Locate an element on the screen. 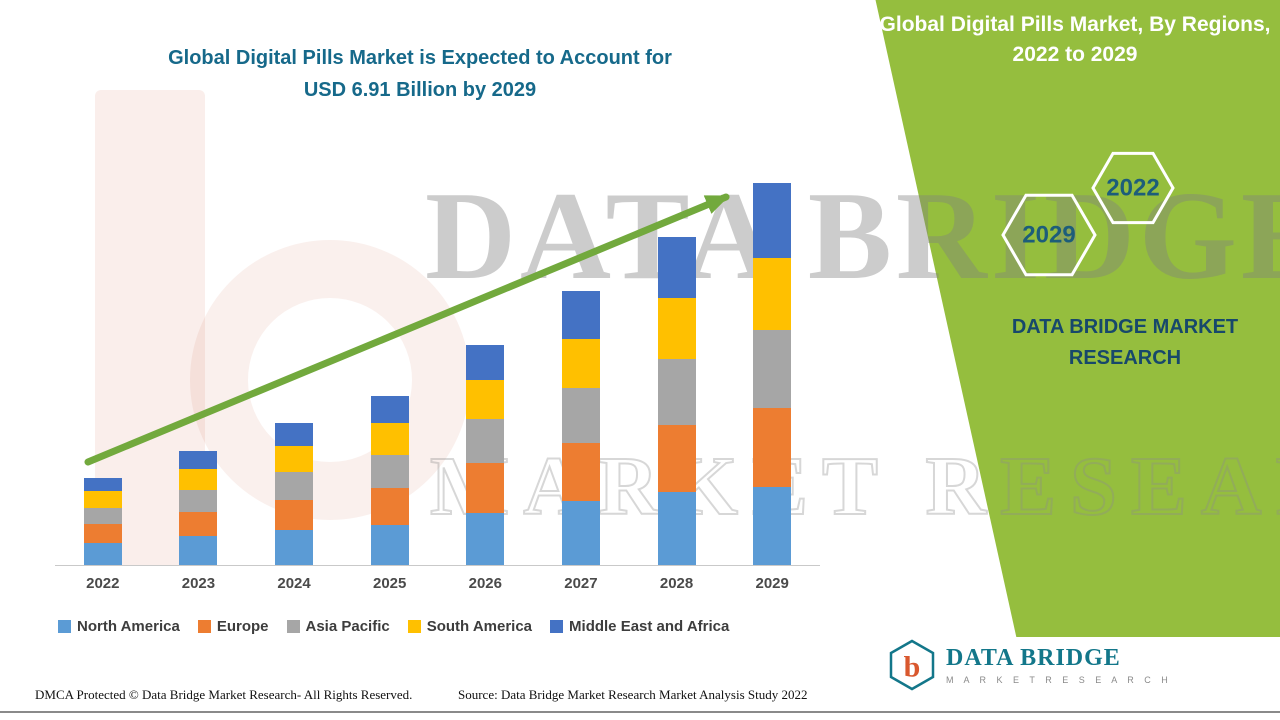 The height and width of the screenshot is (720, 1280). bar-column-2027: 2027 is located at coordinates (581, 376).